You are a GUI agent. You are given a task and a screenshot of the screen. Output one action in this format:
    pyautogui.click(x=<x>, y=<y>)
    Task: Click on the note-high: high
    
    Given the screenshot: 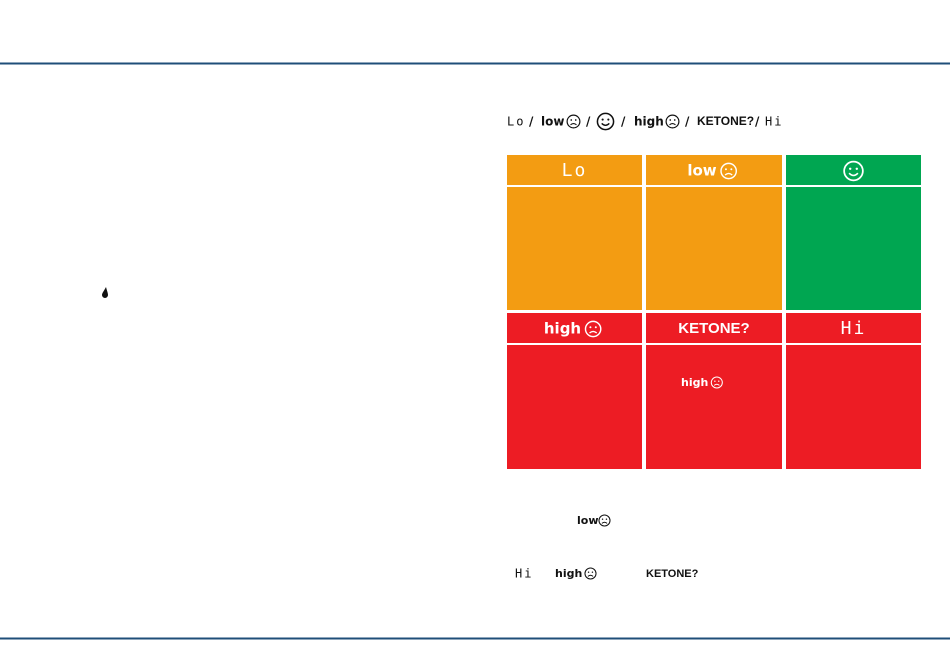 What is the action you would take?
    pyautogui.click(x=568, y=573)
    